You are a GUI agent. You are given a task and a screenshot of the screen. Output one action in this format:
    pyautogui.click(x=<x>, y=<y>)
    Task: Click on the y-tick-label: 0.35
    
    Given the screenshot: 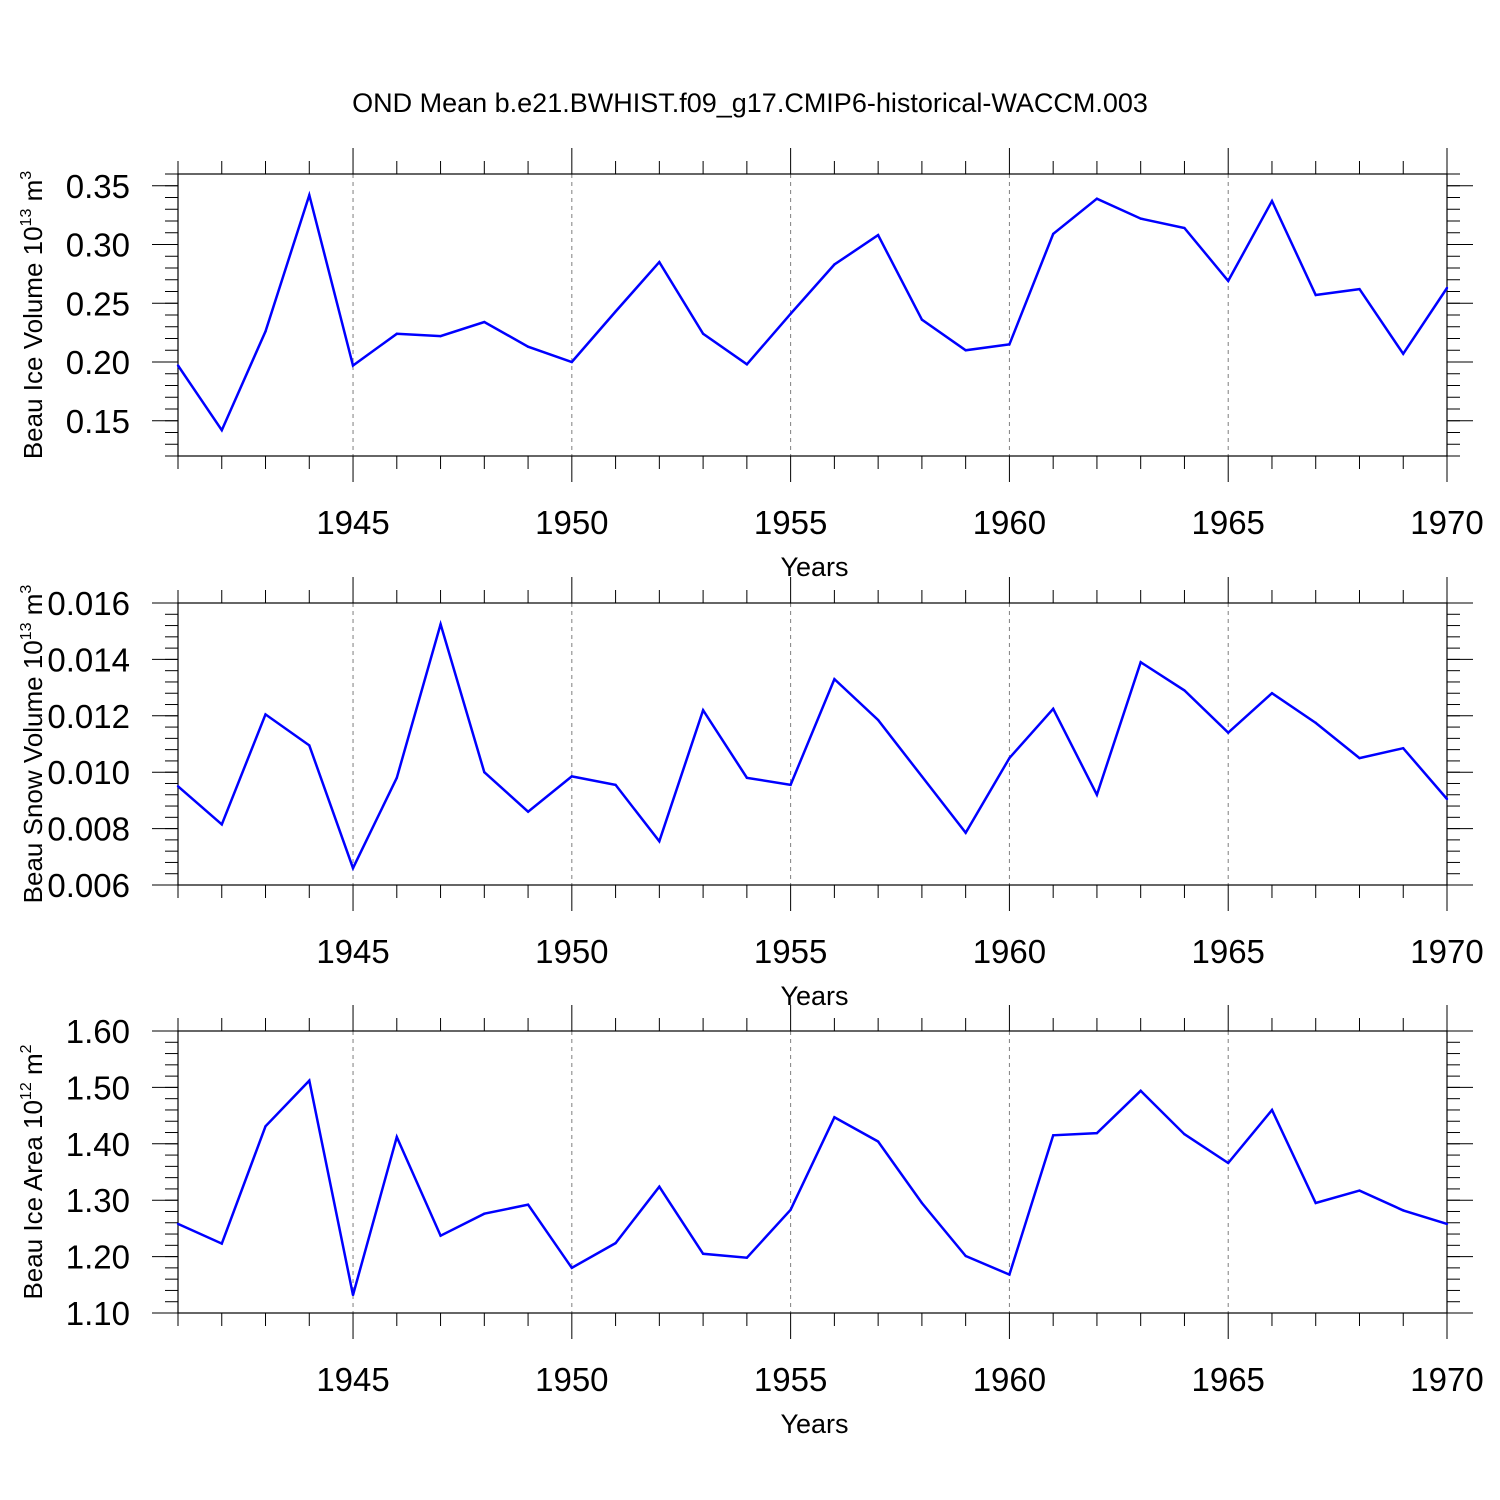 What is the action you would take?
    pyautogui.click(x=98, y=186)
    